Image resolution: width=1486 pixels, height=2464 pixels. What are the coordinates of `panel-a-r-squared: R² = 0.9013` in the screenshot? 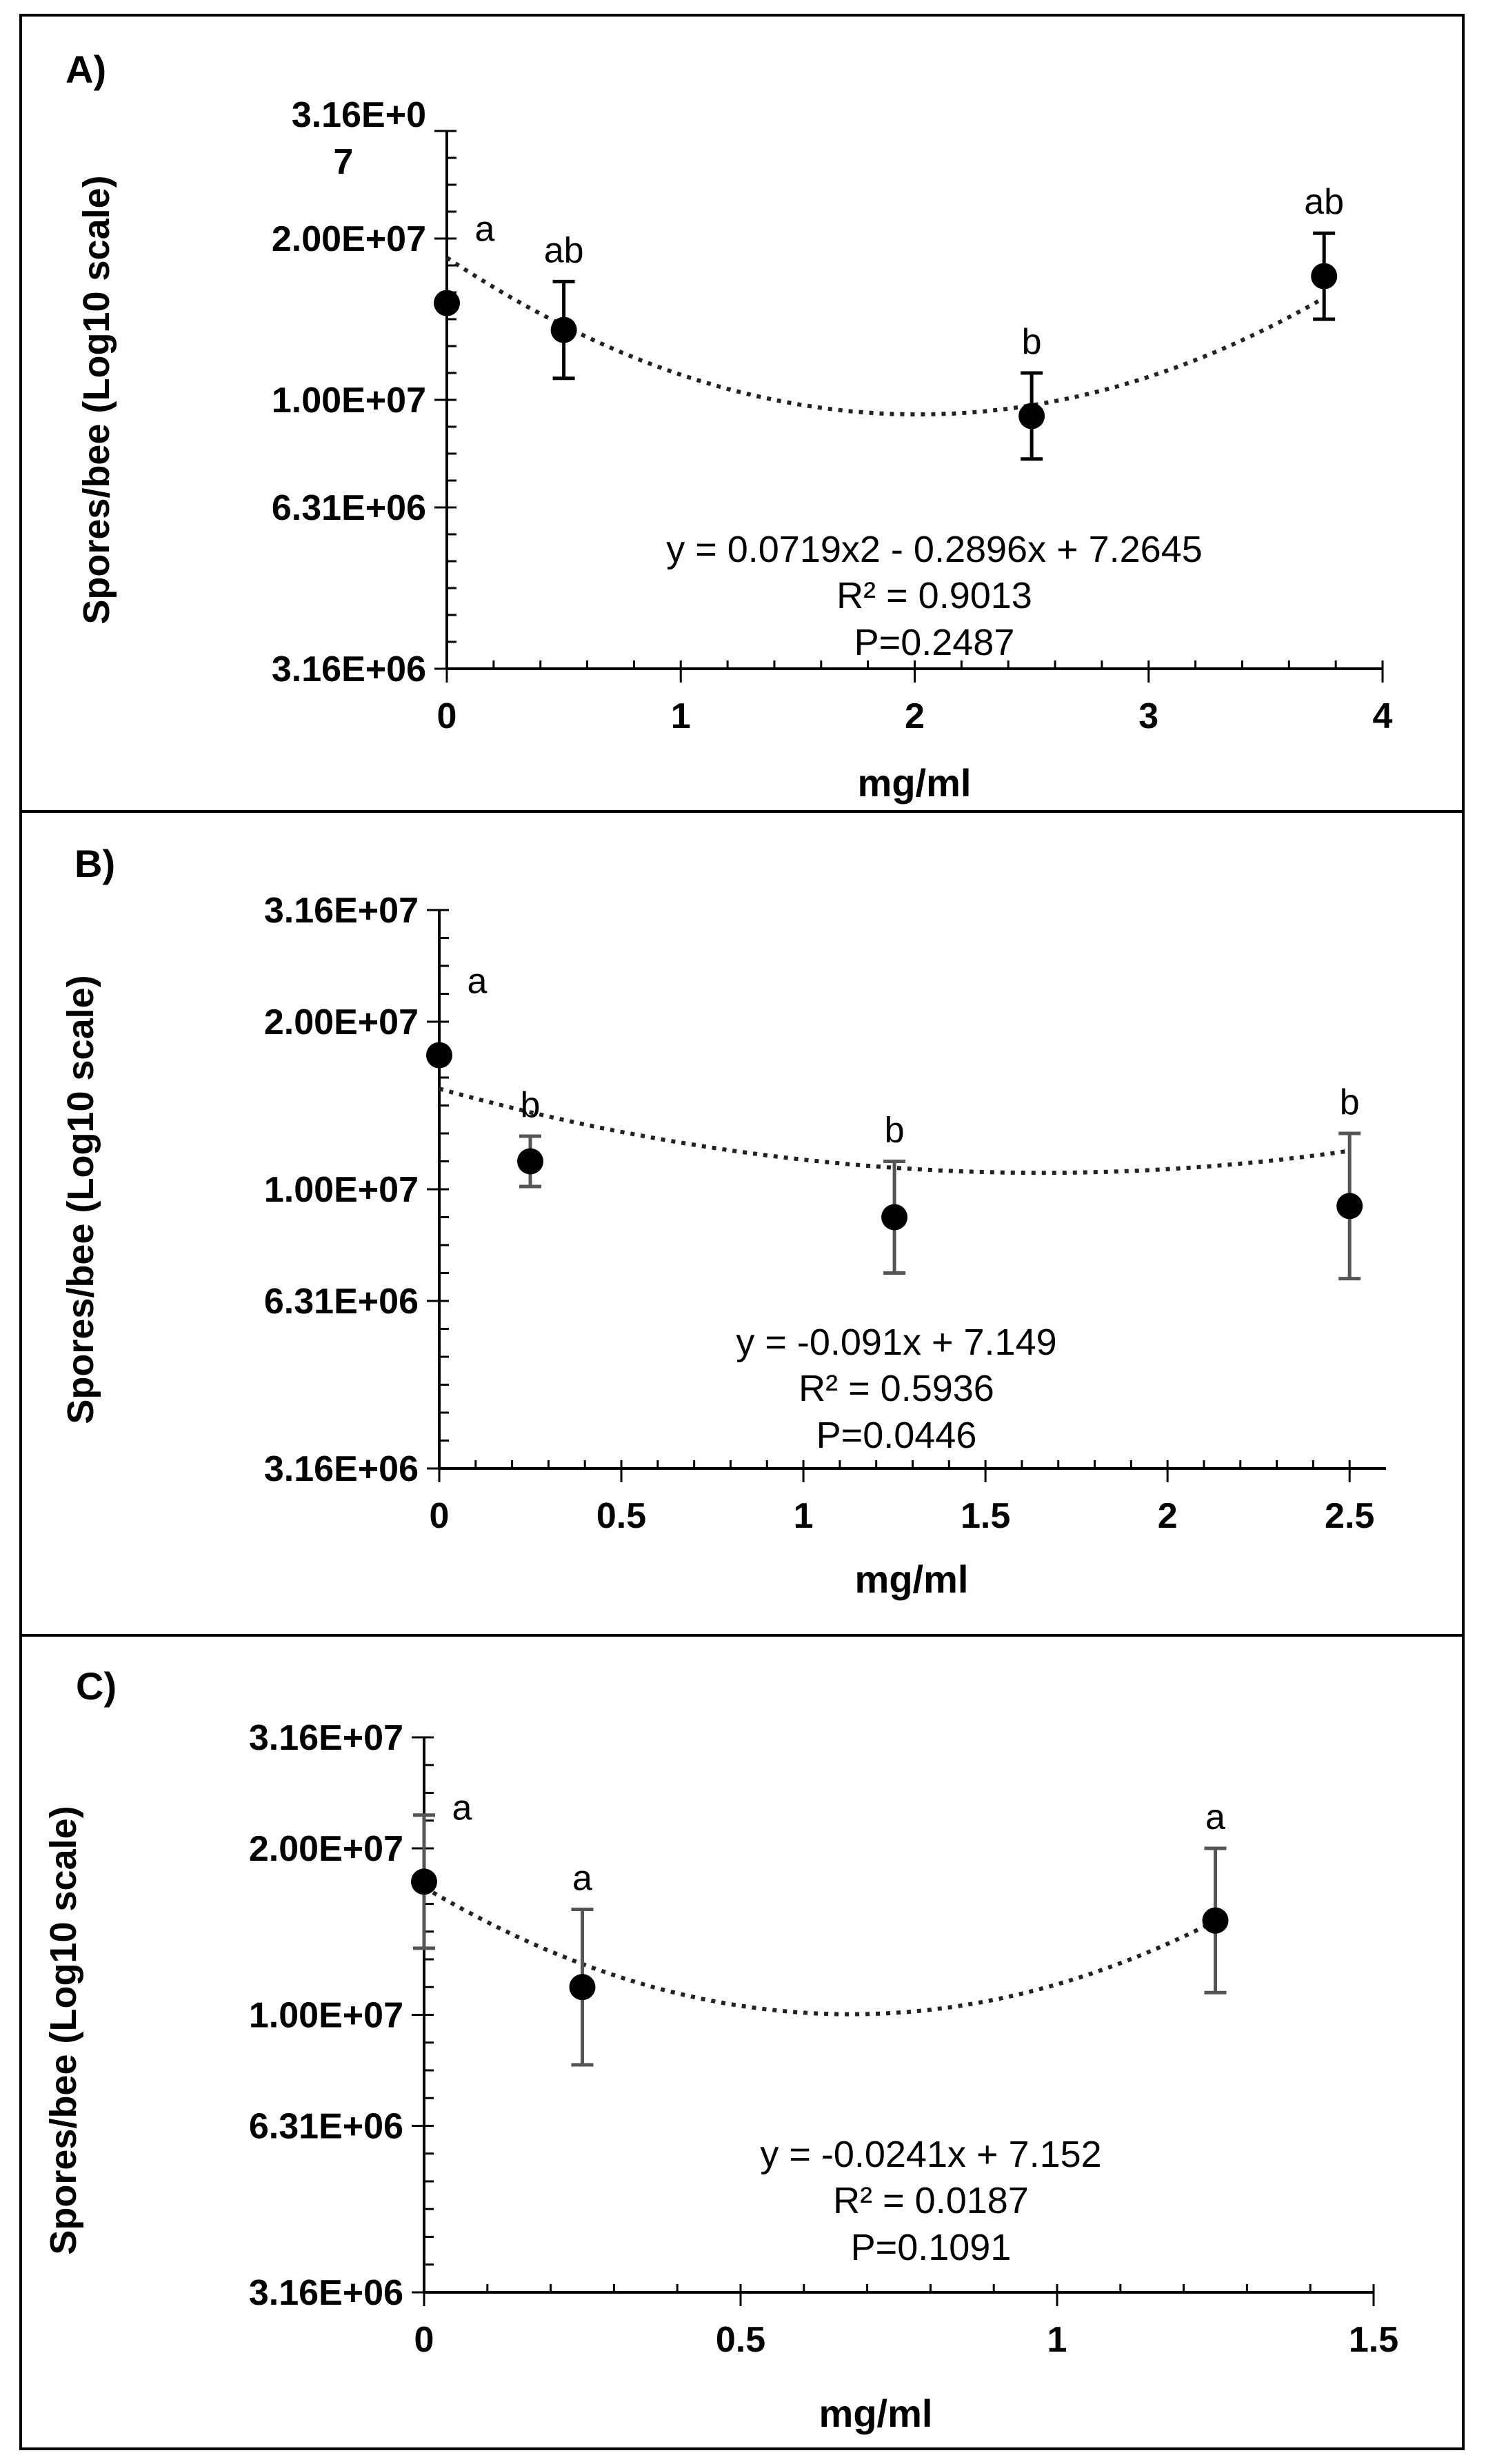 It's located at (934, 595).